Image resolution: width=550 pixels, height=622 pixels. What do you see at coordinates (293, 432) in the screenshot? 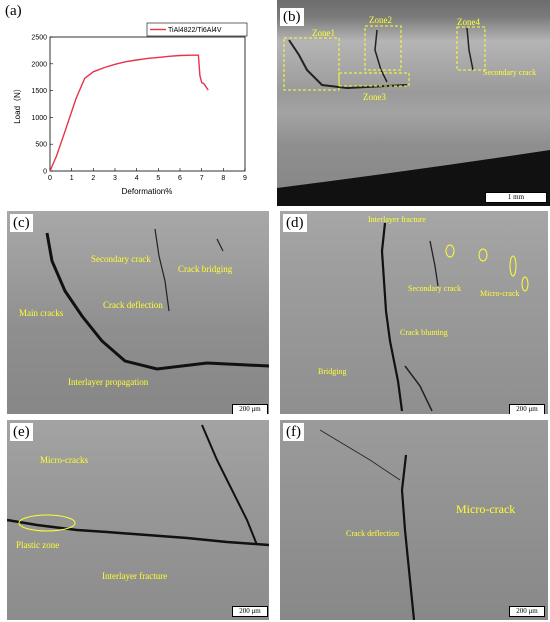
I see `panel-f-label: (f)` at bounding box center [293, 432].